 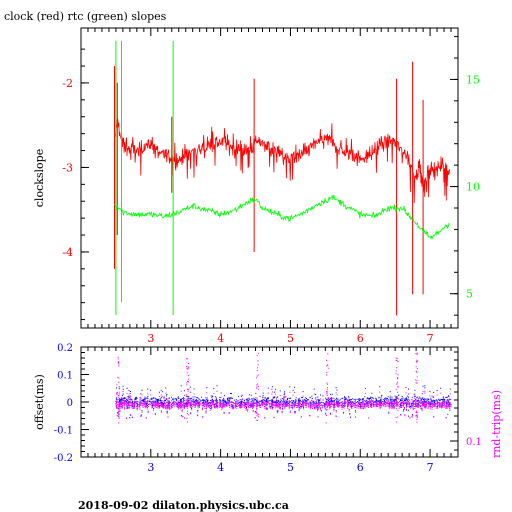 What do you see at coordinates (70, 403) in the screenshot?
I see `y-tick-label: 0` at bounding box center [70, 403].